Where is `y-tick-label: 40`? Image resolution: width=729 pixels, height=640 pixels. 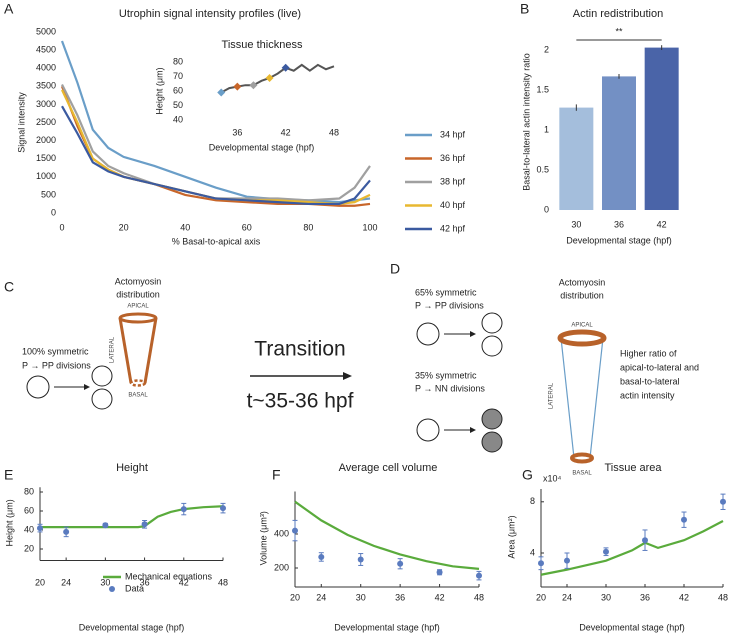 y-tick-label: 40 is located at coordinates (29, 529).